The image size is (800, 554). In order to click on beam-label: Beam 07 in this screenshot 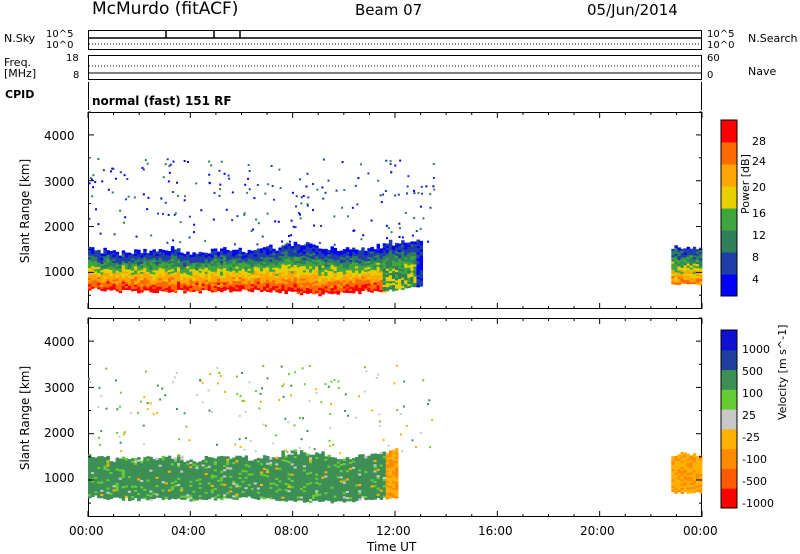, I will do `click(389, 10)`.